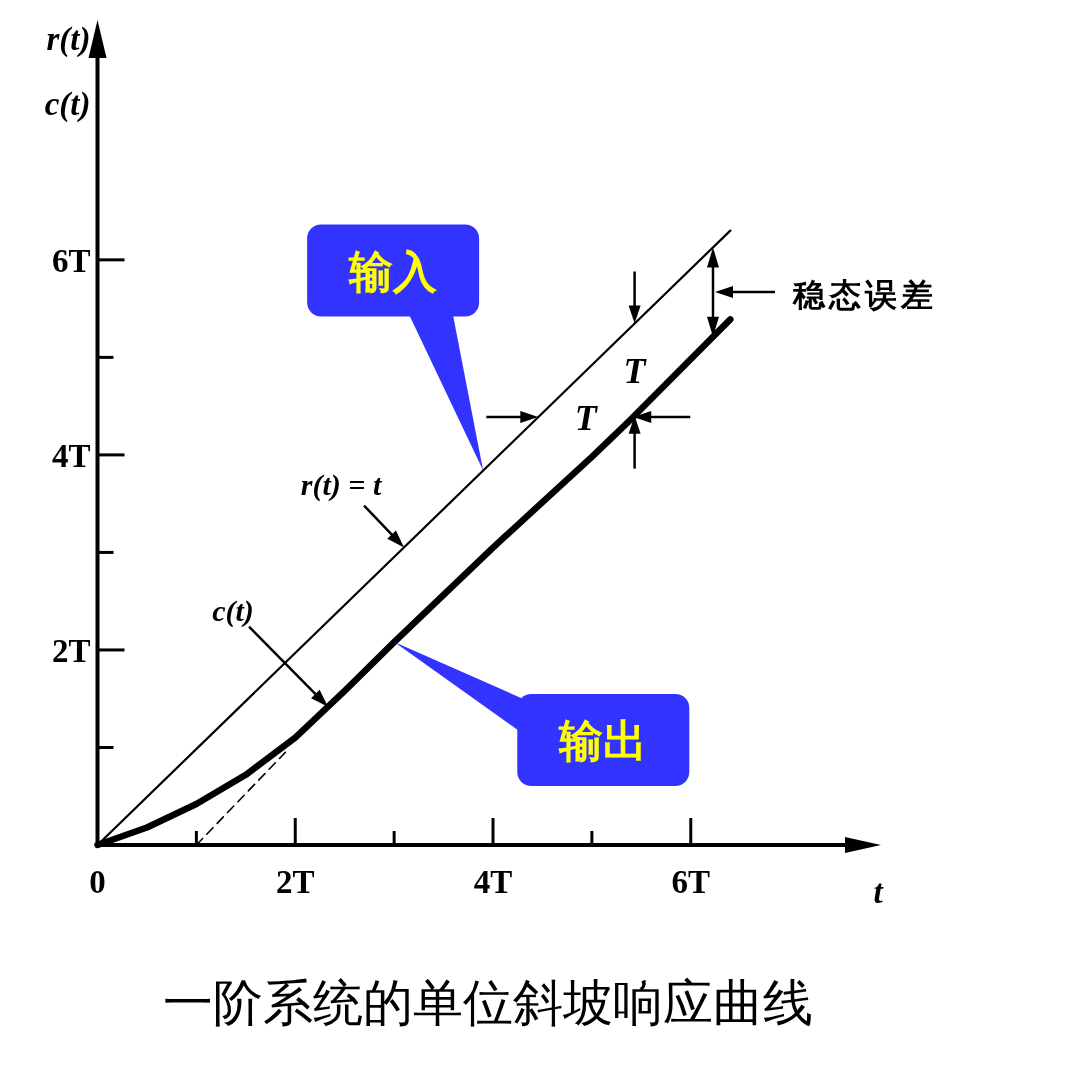 This screenshot has width=1078, height=1070. What do you see at coordinates (691, 882) in the screenshot?
I see `x-tick-label: 6T` at bounding box center [691, 882].